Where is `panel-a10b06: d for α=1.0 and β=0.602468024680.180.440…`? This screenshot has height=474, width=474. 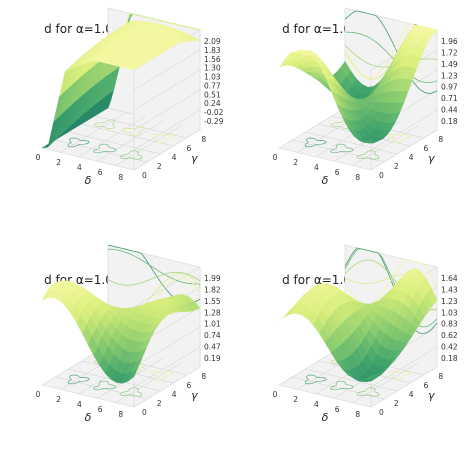
panel-a10b06: d for α=1.0 and β=0.602468024680.180.440… is located at coordinates (365, 97).